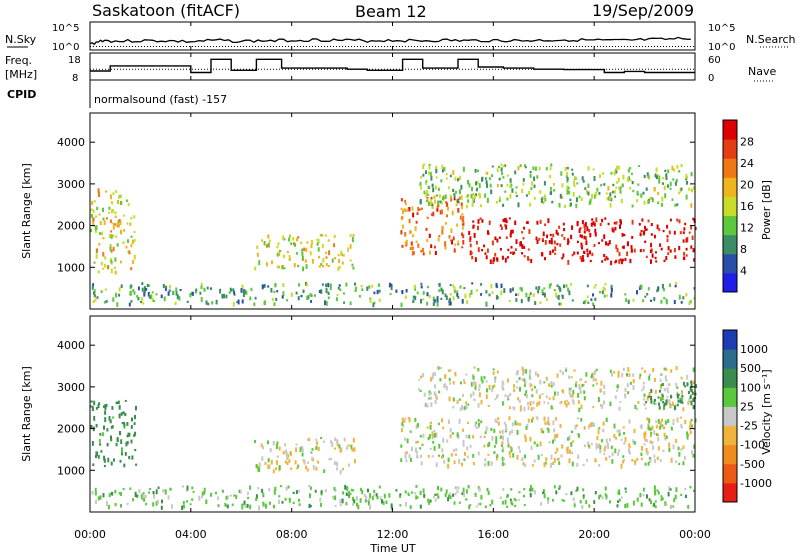  Describe the element at coordinates (160, 99) in the screenshot. I see `cpid-text: normalsound (fast) -157` at that location.